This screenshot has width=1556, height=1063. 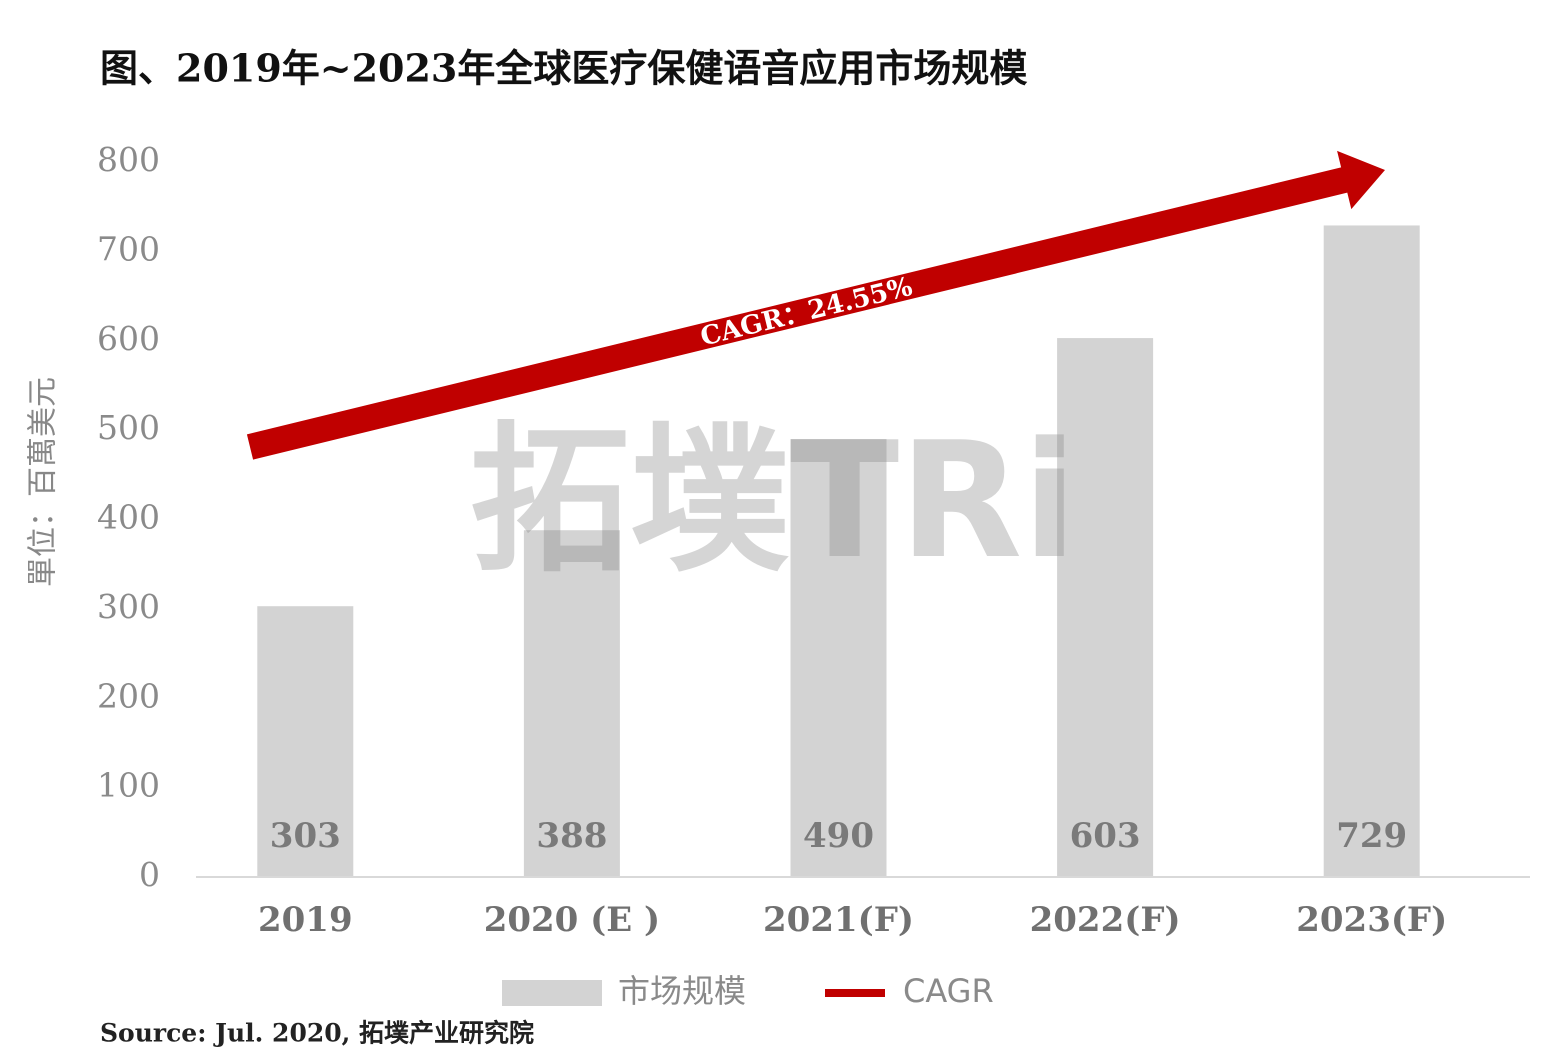 I want to click on y-tick-label: 700, so click(x=128, y=248).